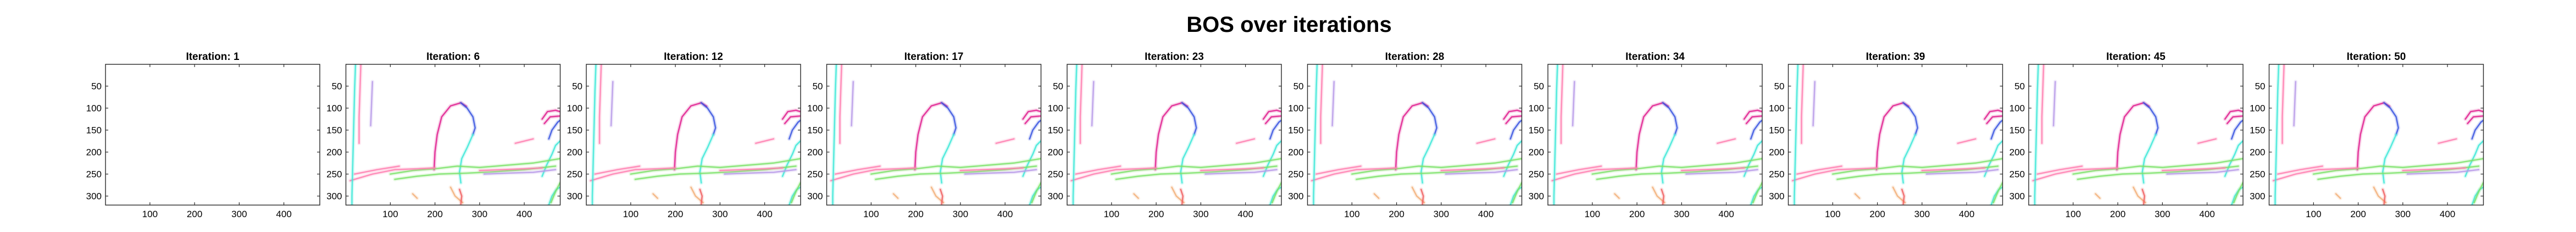 The width and height of the screenshot is (2576, 232). What do you see at coordinates (2376, 57) in the screenshot?
I see `panel-title: Iteration: 50` at bounding box center [2376, 57].